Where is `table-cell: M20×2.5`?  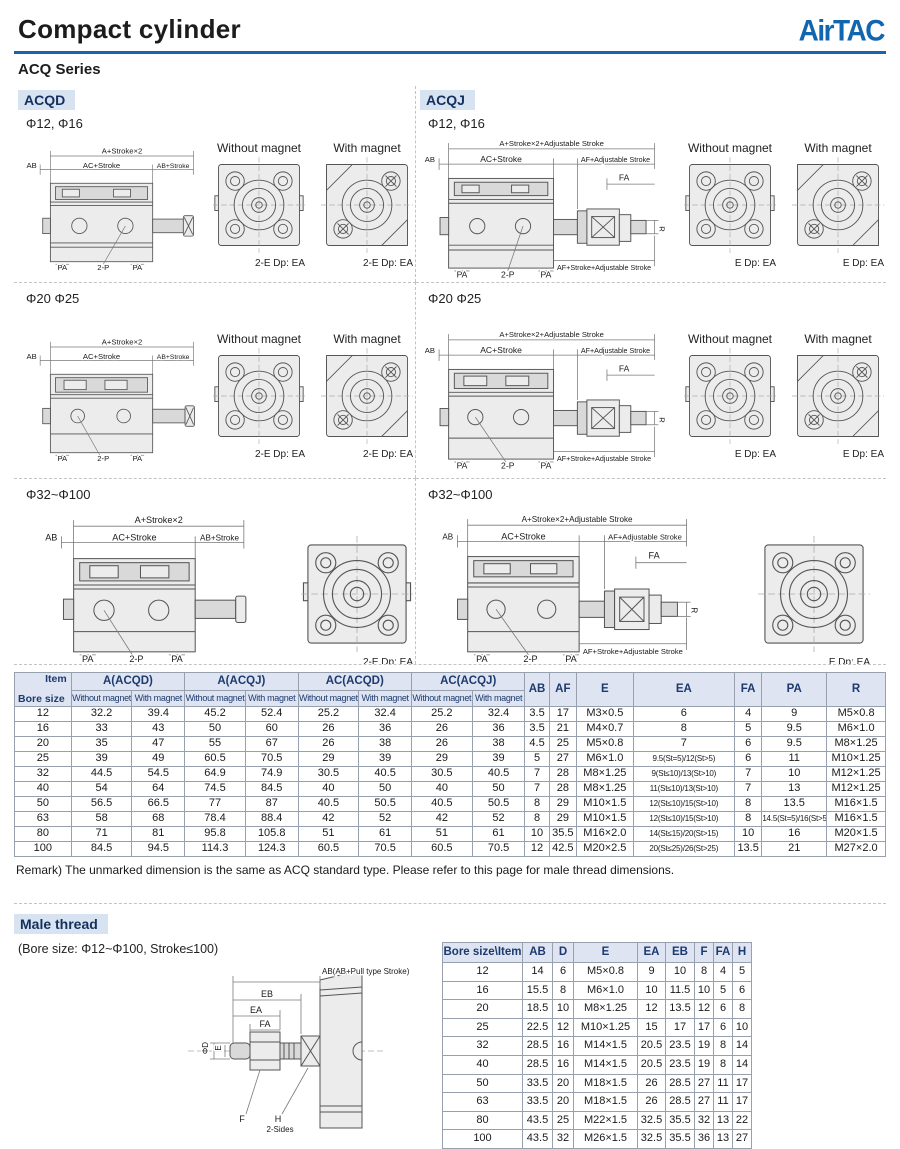 table-cell: M20×2.5 is located at coordinates (605, 849).